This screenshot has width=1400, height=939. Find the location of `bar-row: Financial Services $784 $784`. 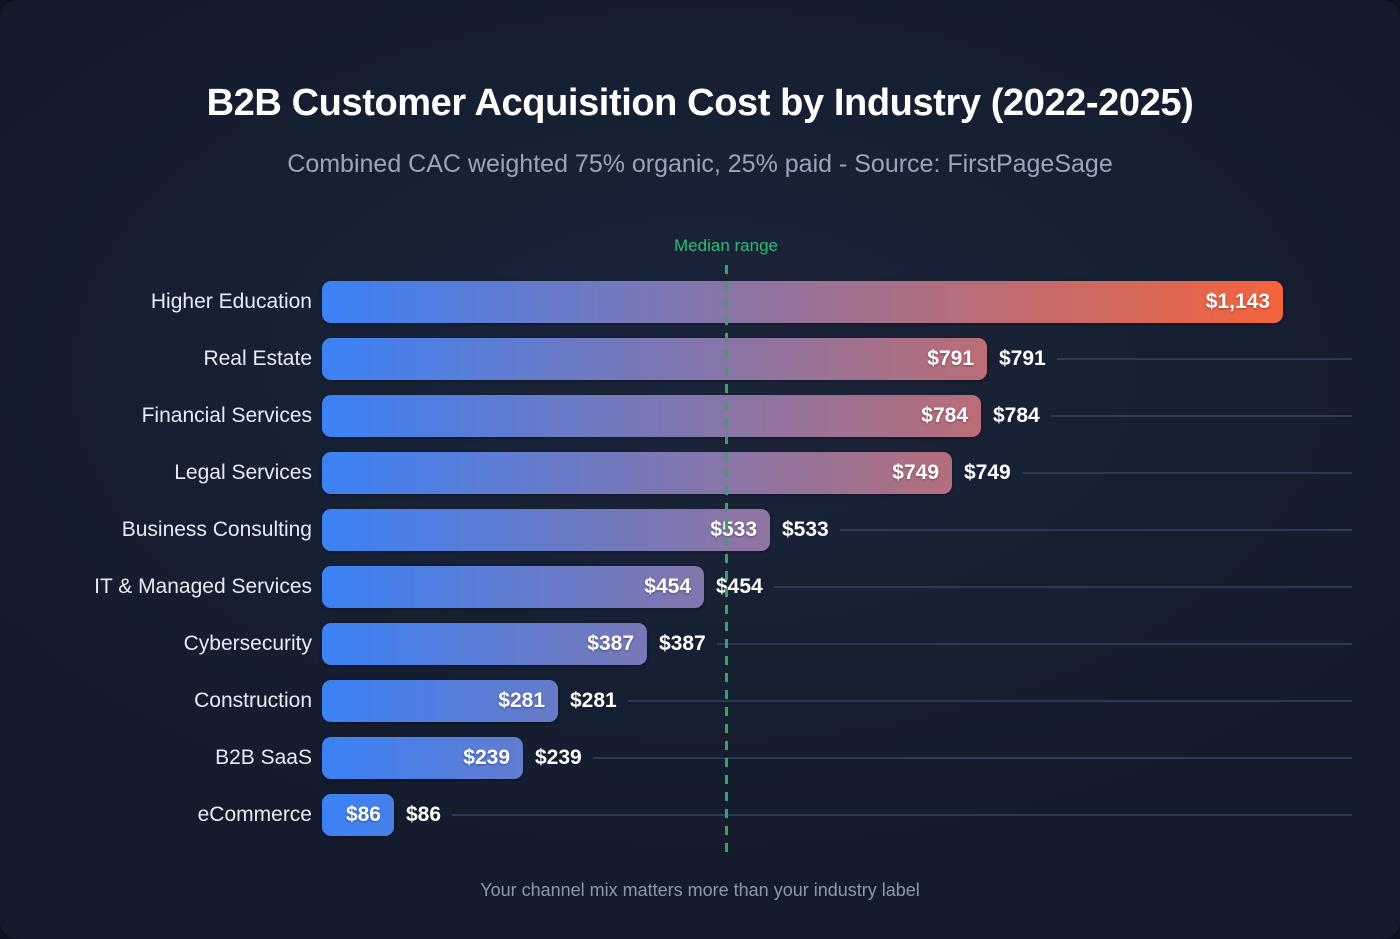

bar-row: Financial Services $784 $784 is located at coordinates (700, 415).